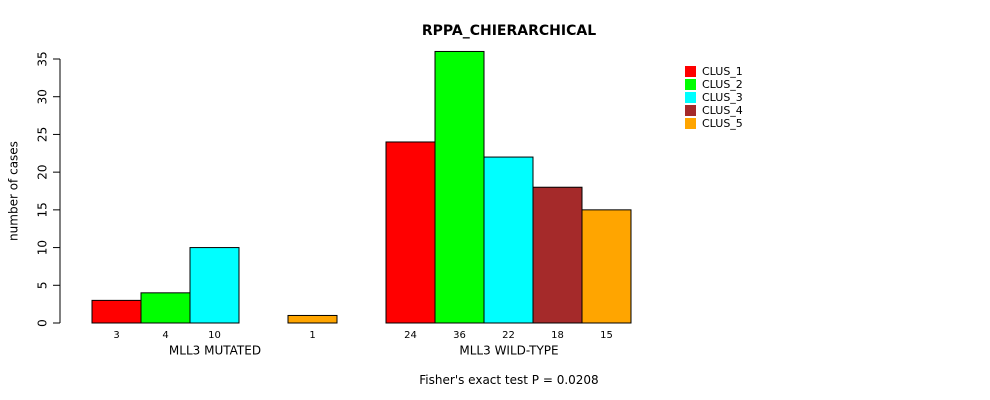 This screenshot has height=400, width=990. Describe the element at coordinates (508, 240) in the screenshot. I see `bar-clus-3-wild-type` at that location.